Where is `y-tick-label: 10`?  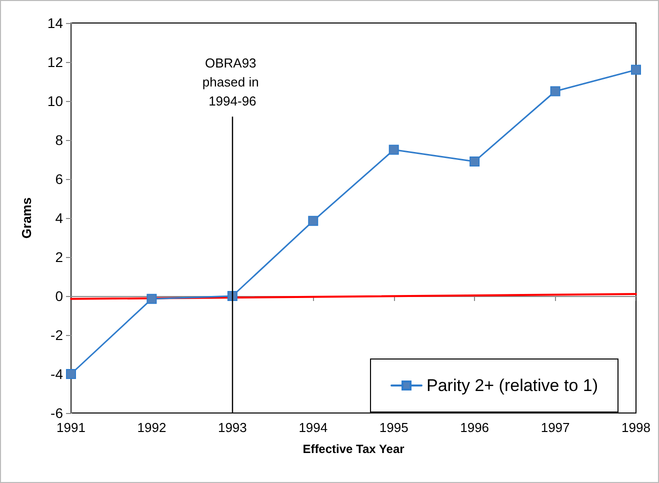
y-tick-label: 10 is located at coordinates (55, 101).